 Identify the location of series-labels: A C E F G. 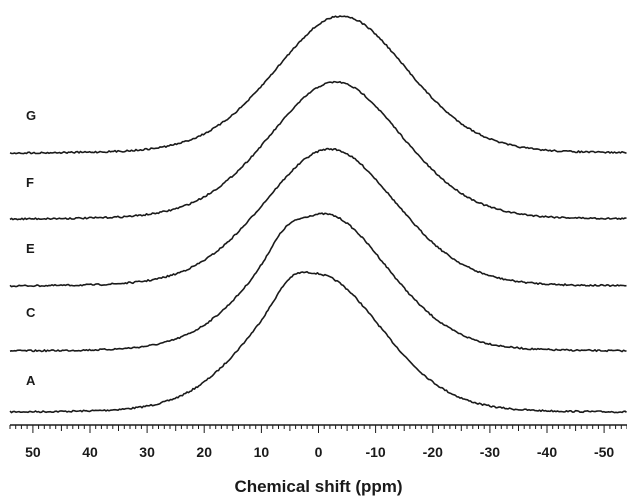
(31, 248).